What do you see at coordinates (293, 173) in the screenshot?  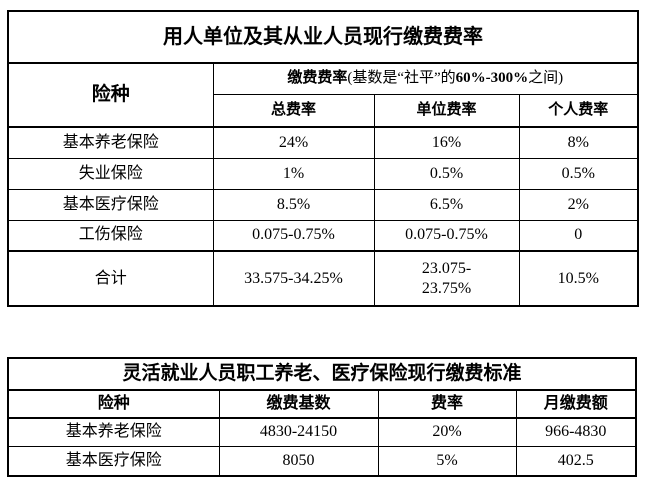 I see `cell-total-rate: 1%` at bounding box center [293, 173].